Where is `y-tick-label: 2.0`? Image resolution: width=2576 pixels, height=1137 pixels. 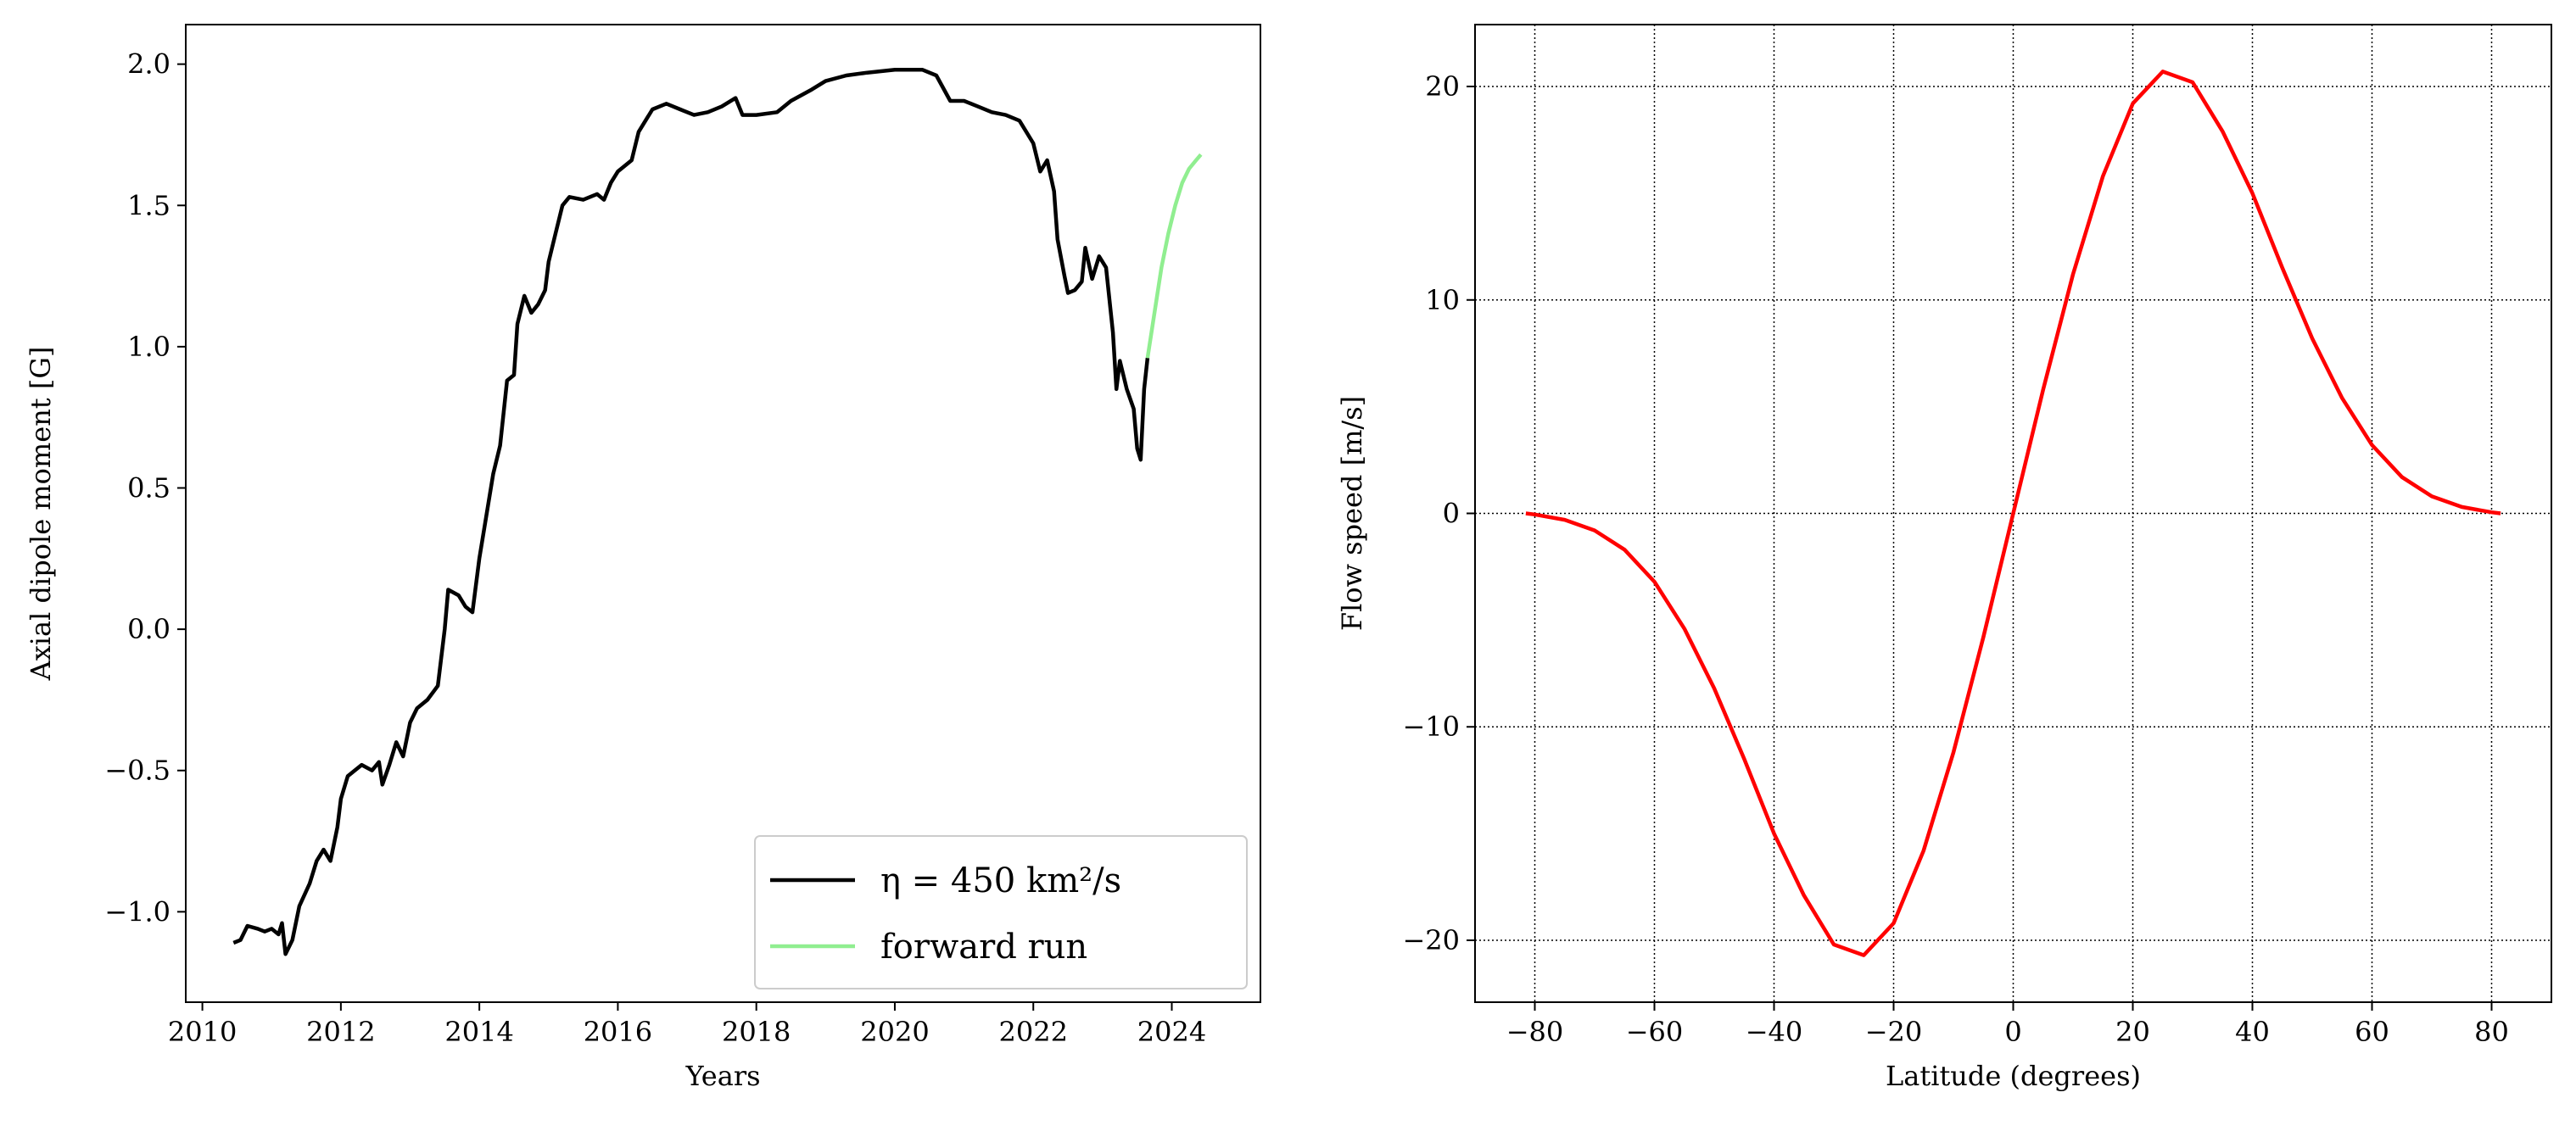 y-tick-label: 2.0 is located at coordinates (148, 64).